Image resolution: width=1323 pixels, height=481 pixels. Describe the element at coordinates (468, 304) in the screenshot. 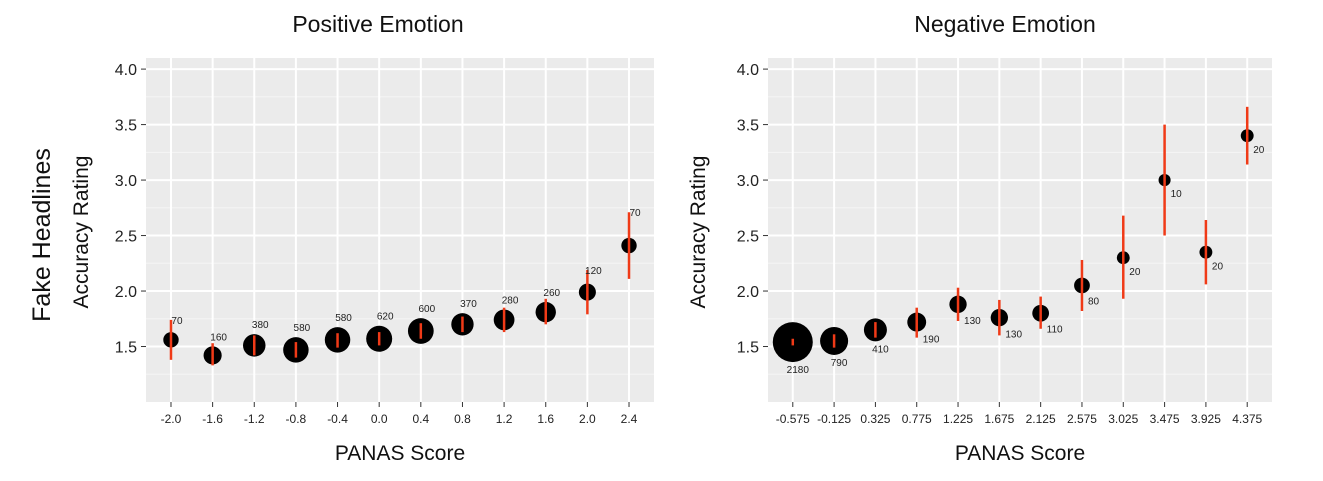

I see `count-label: 370` at that location.